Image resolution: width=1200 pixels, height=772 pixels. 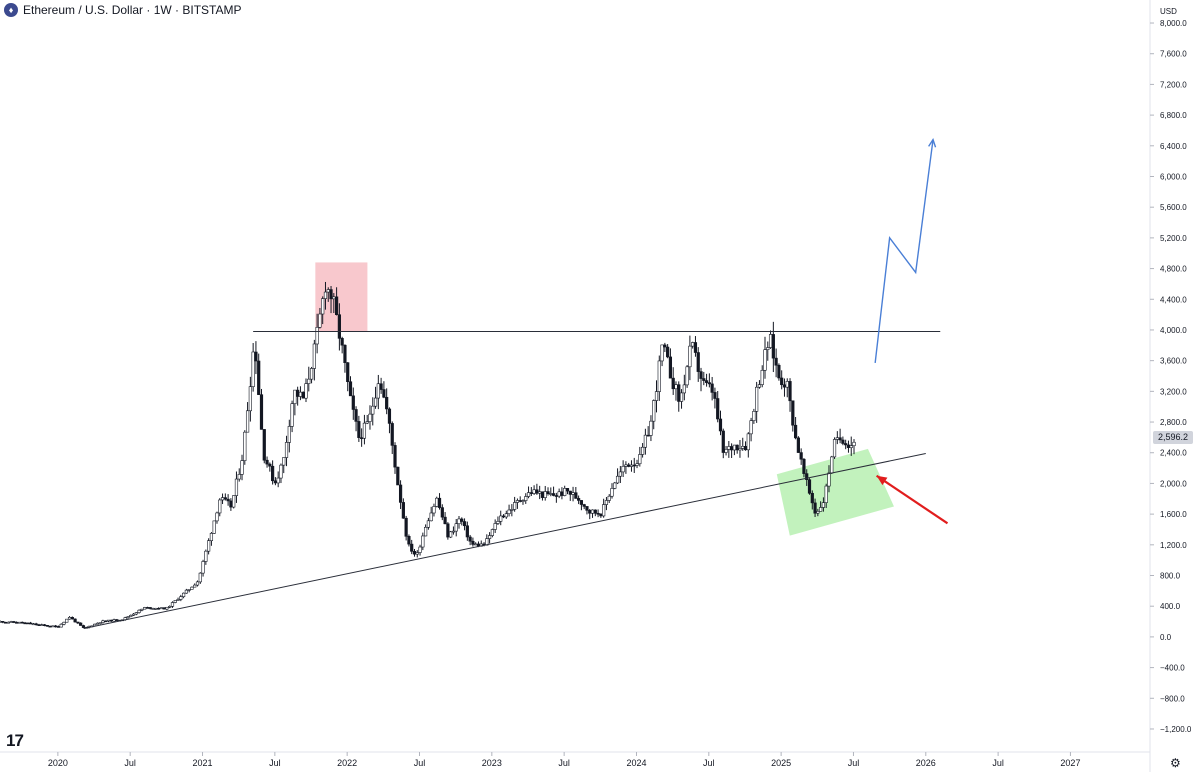 What do you see at coordinates (1173, 238) in the screenshot?
I see `price-tick-label: 5,200.0` at bounding box center [1173, 238].